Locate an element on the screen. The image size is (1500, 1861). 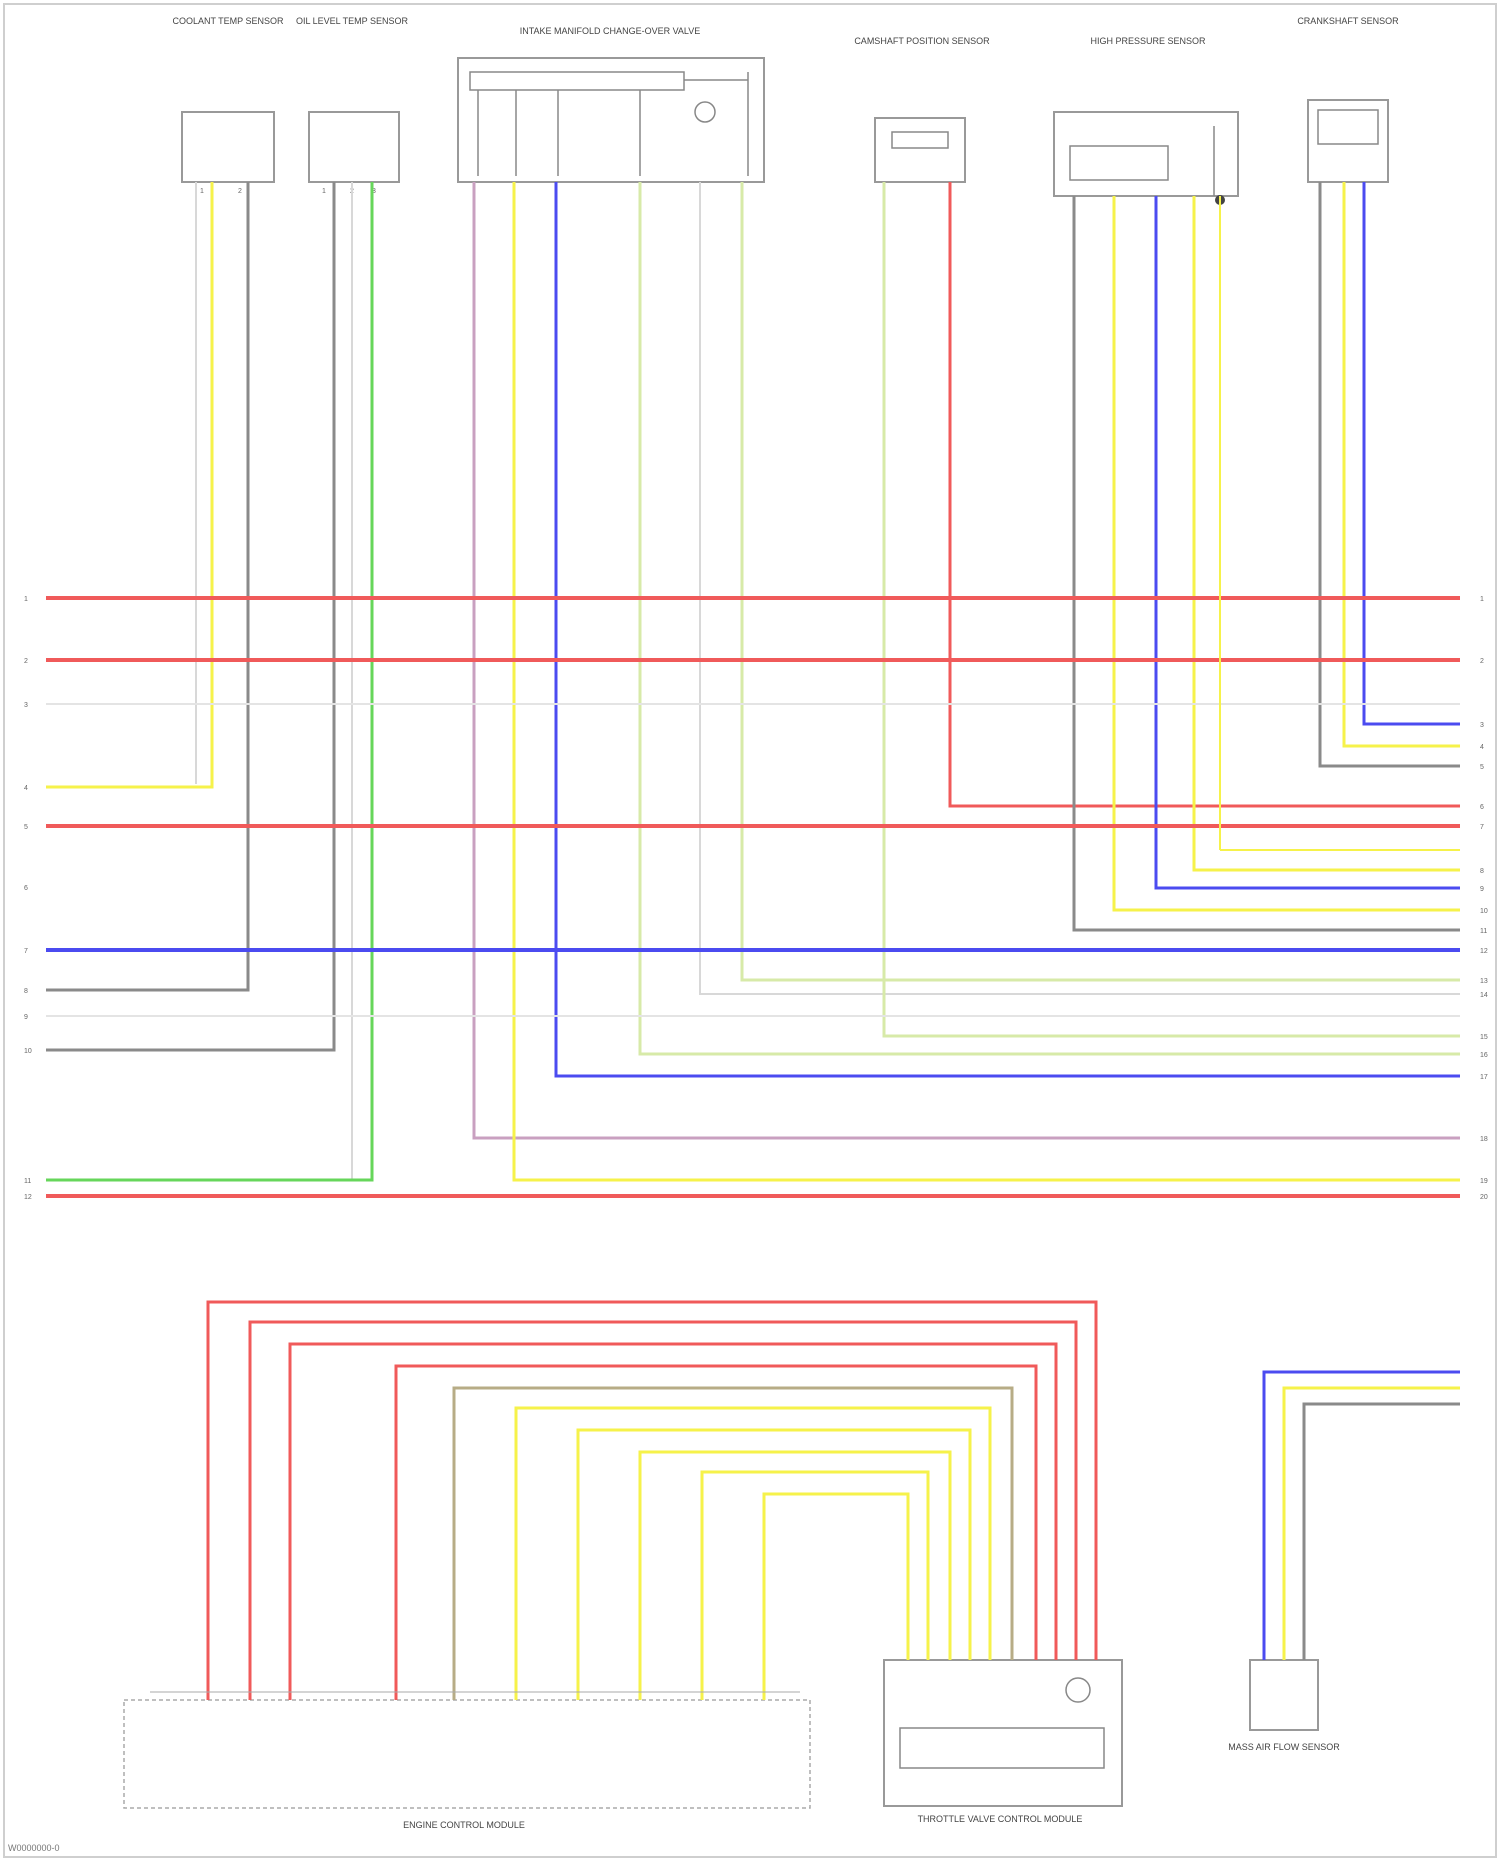
svg-text: 7 is located at coordinates (1482, 827).